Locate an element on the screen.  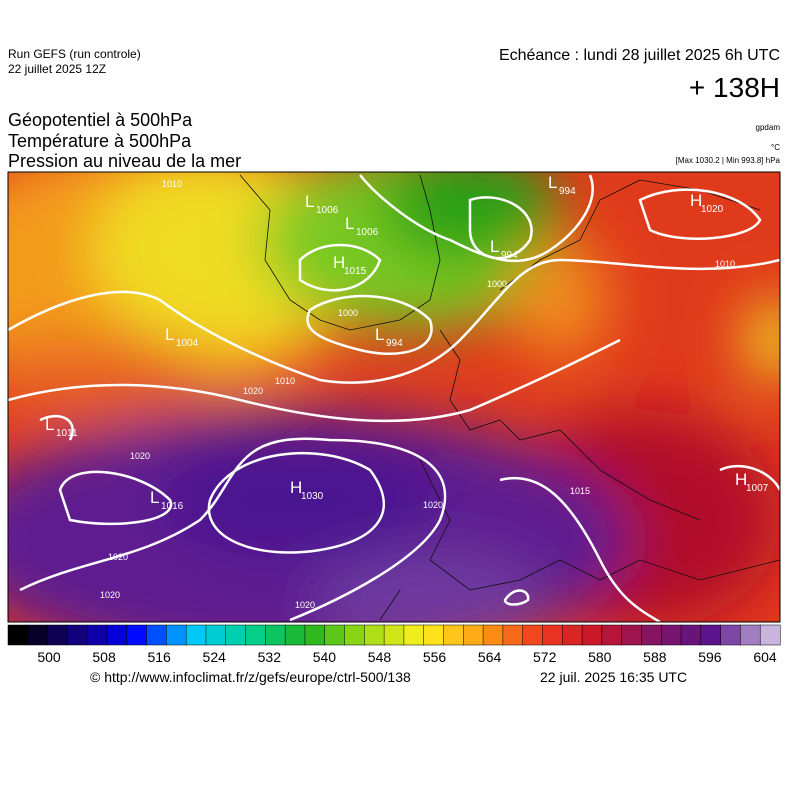
field-label: Pression au niveau de la mer is located at coordinates (124, 161).